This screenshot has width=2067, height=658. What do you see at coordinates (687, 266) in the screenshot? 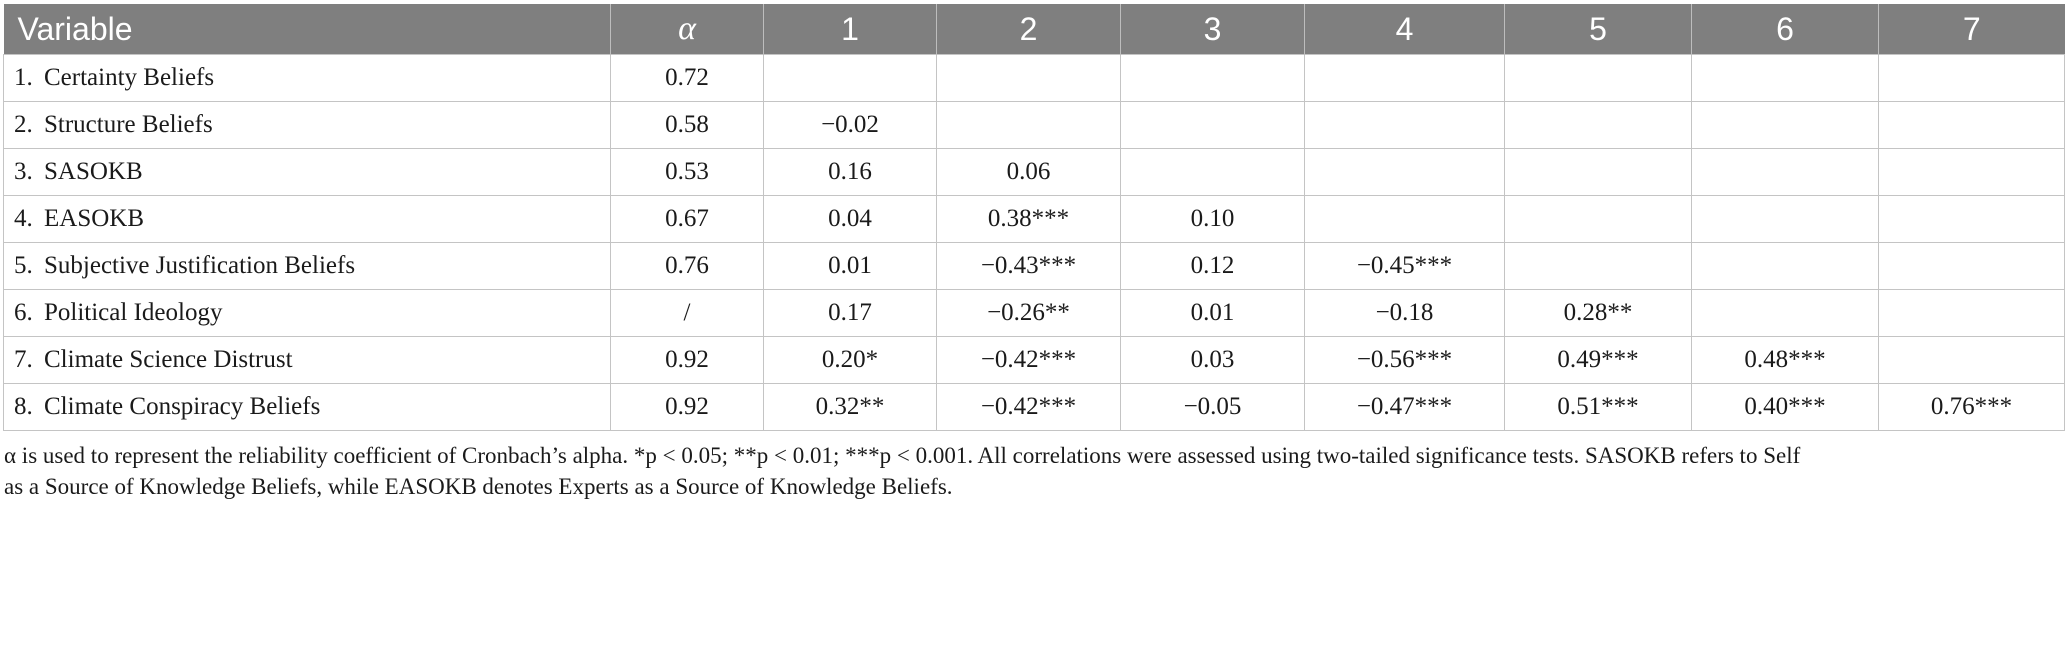
I see `alpha-cell: 0.76` at bounding box center [687, 266].